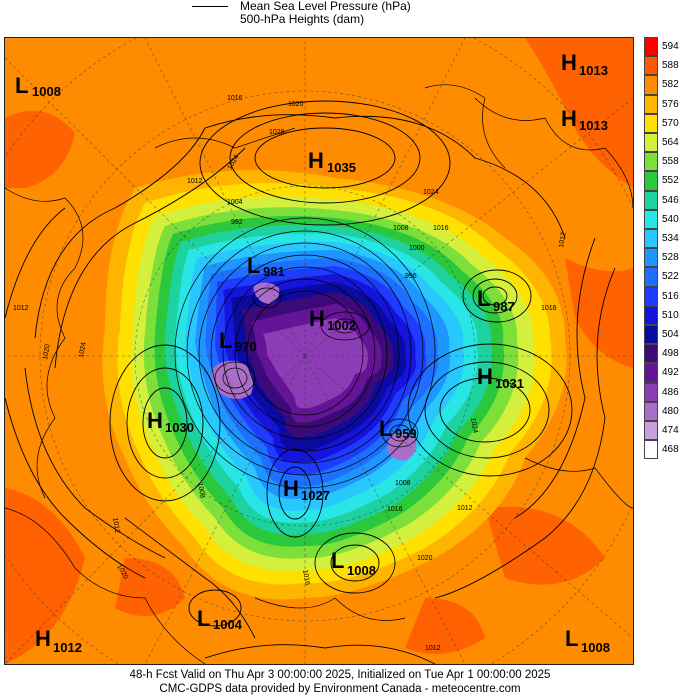 The width and height of the screenshot is (680, 700). Describe the element at coordinates (670, 200) in the screenshot. I see `colorbar-label: 546` at that location.